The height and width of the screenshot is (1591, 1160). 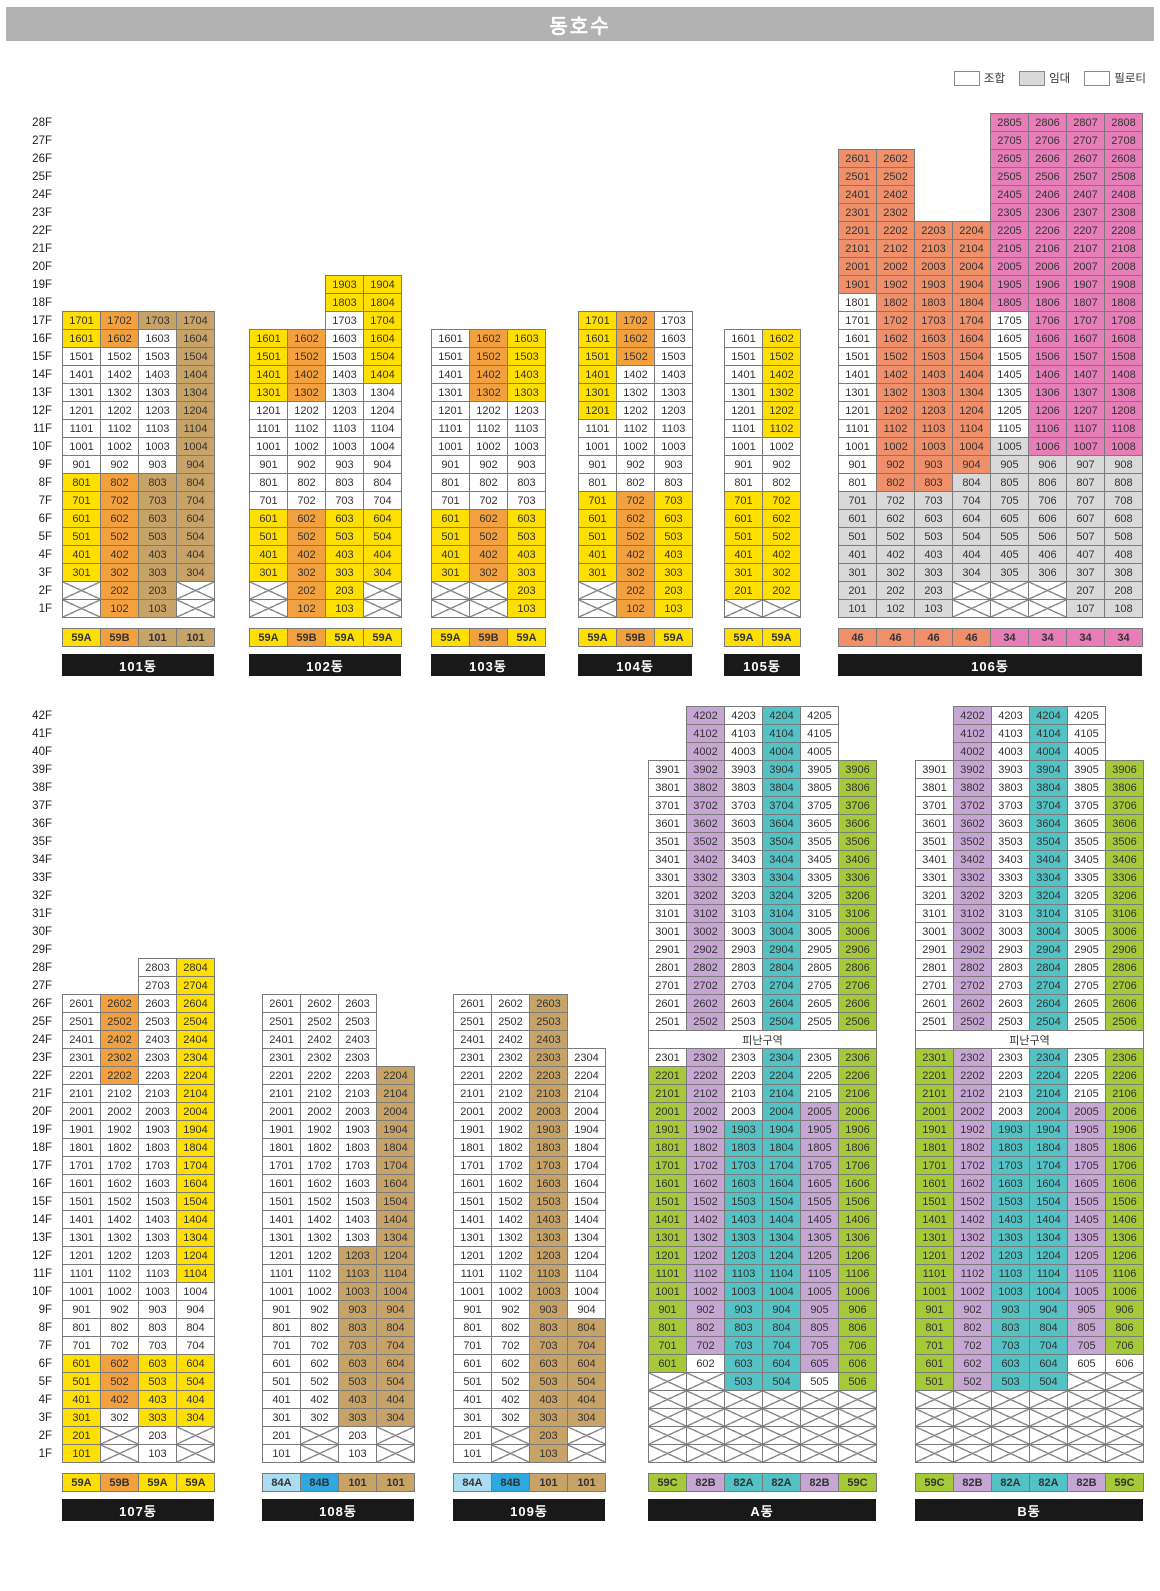 I want to click on floor-label: 26F, so click(x=42, y=1004).